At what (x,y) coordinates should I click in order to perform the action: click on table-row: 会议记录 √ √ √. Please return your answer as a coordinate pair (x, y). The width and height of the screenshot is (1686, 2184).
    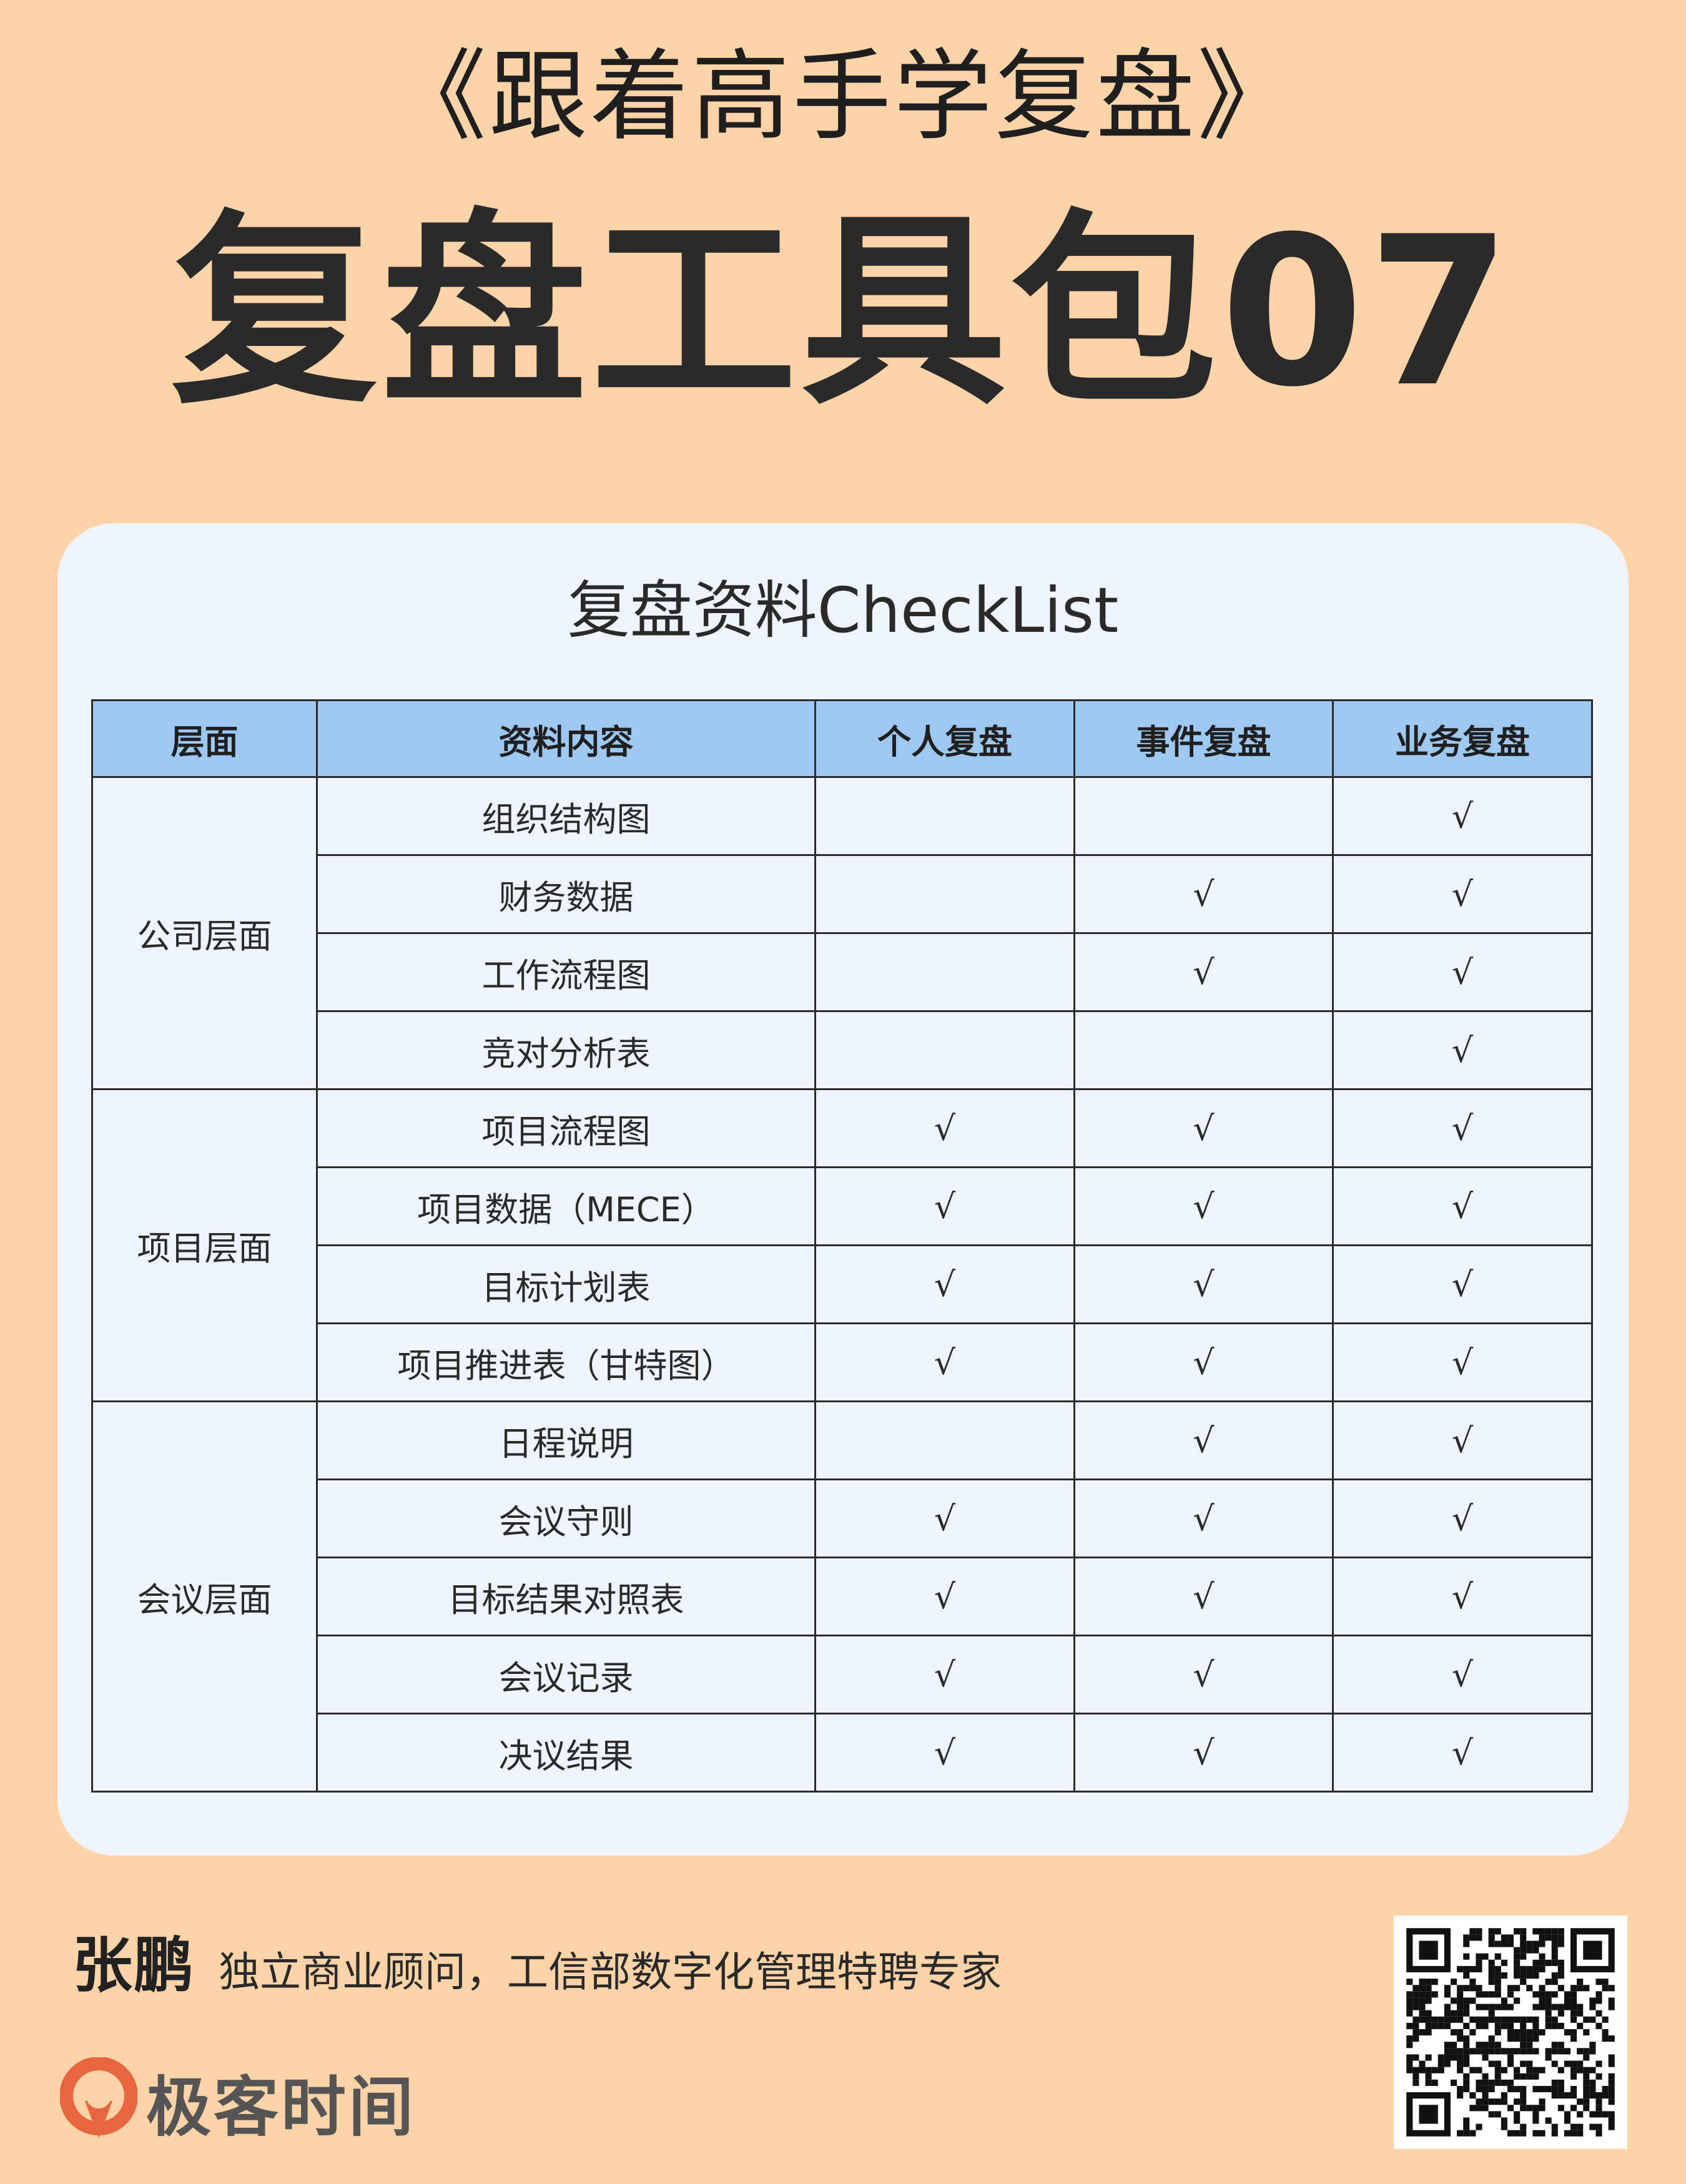
    Looking at the image, I should click on (842, 1674).